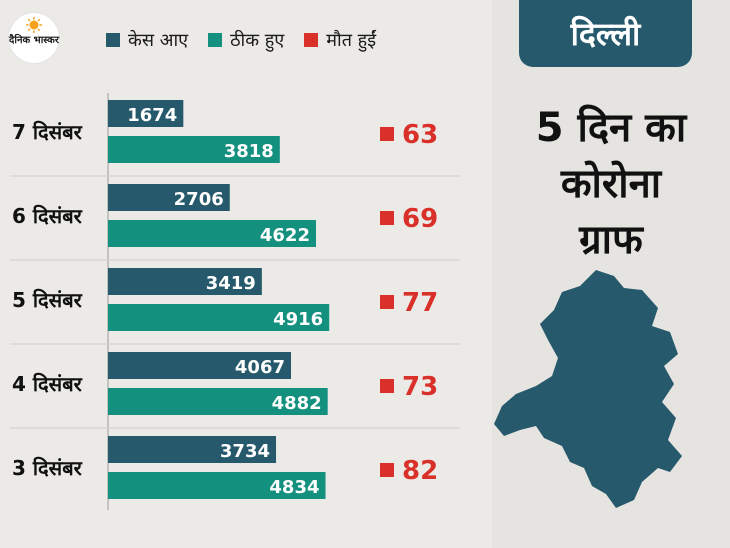 The image size is (730, 548). I want to click on bar-value-cases: 1674, so click(152, 115).